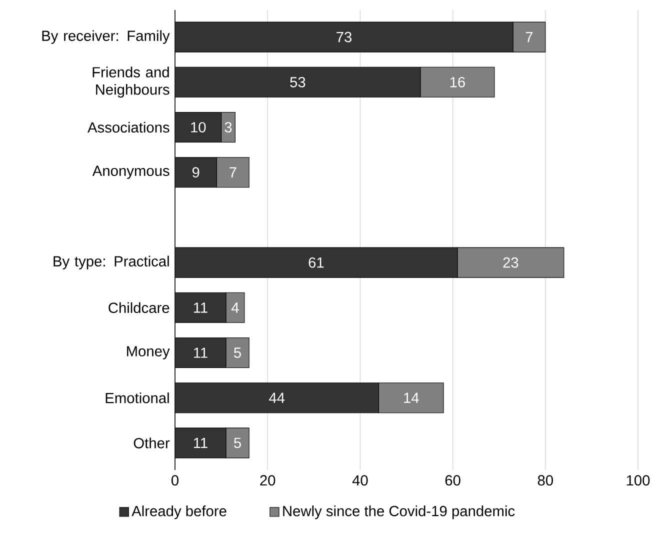  I want to click on legend-label: Already before, so click(179, 513).